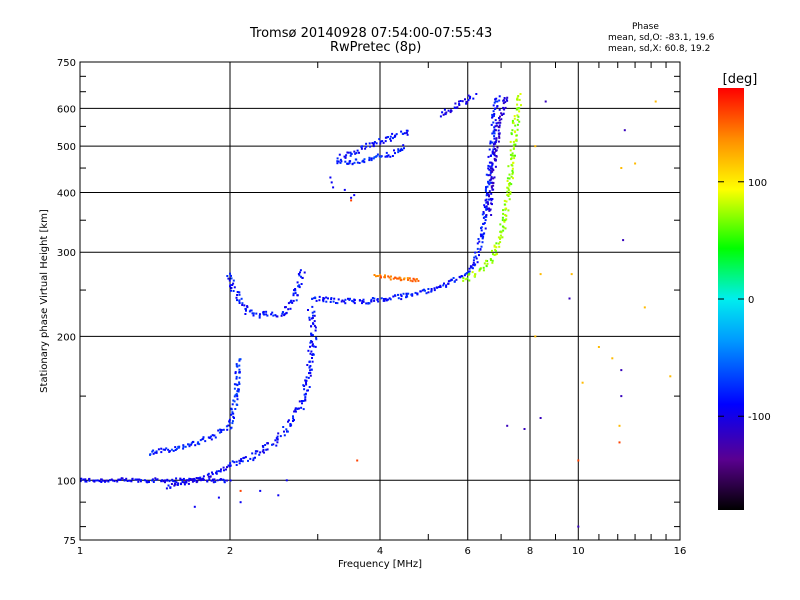 The width and height of the screenshot is (800, 600). What do you see at coordinates (757, 183) in the screenshot?
I see `colorbar-tick-label: 100` at bounding box center [757, 183].